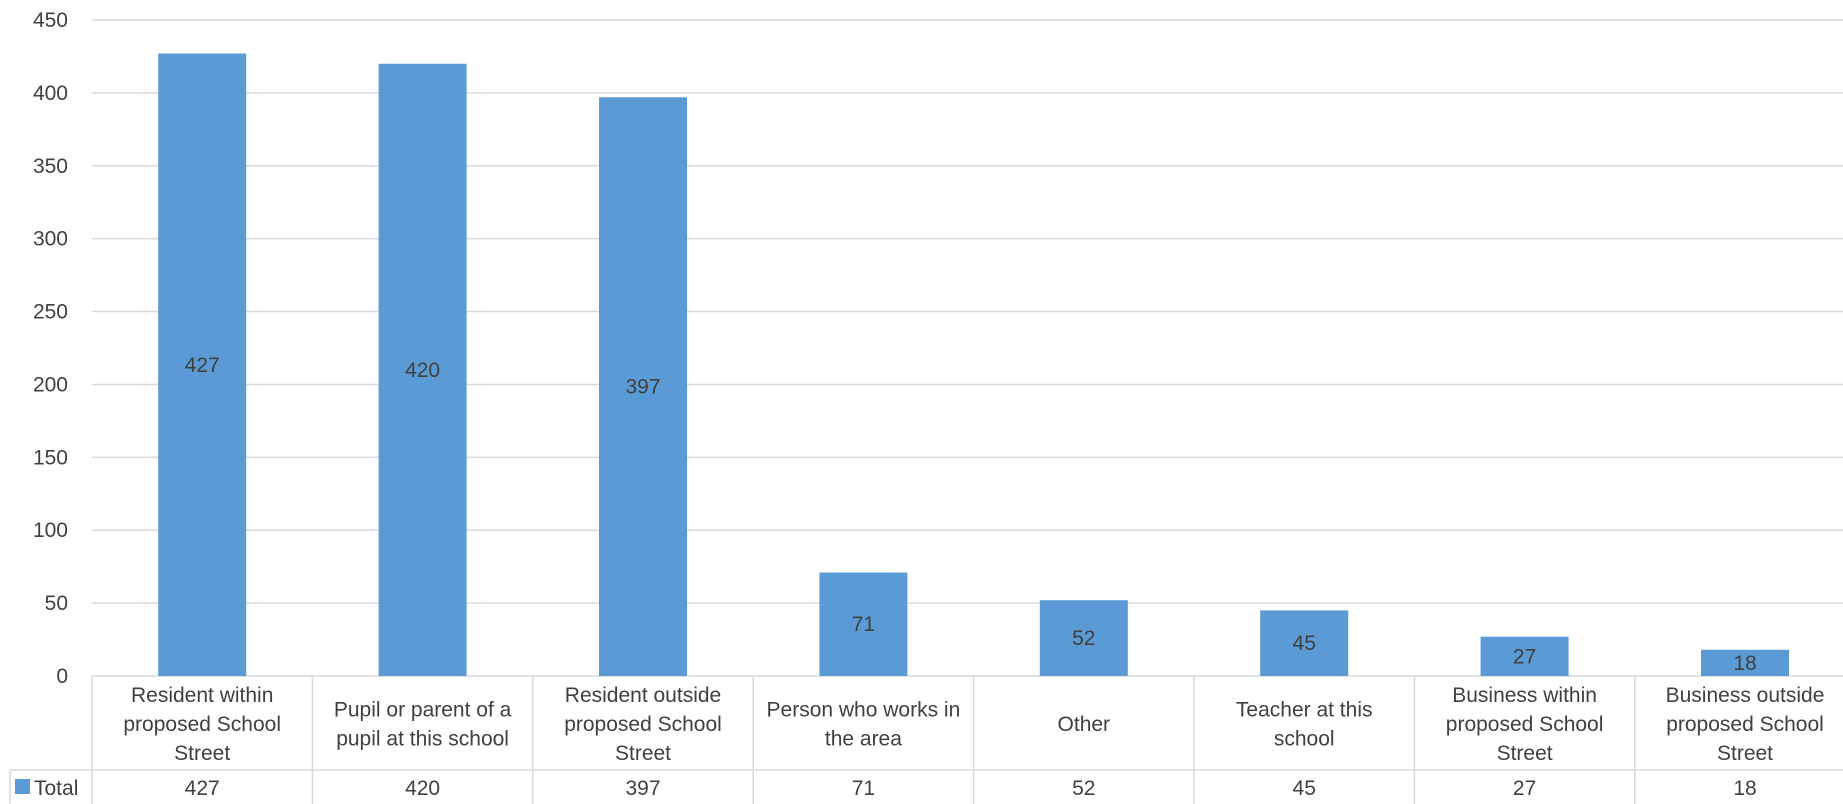  Describe the element at coordinates (422, 788) in the screenshot. I see `table-value: 420` at that location.